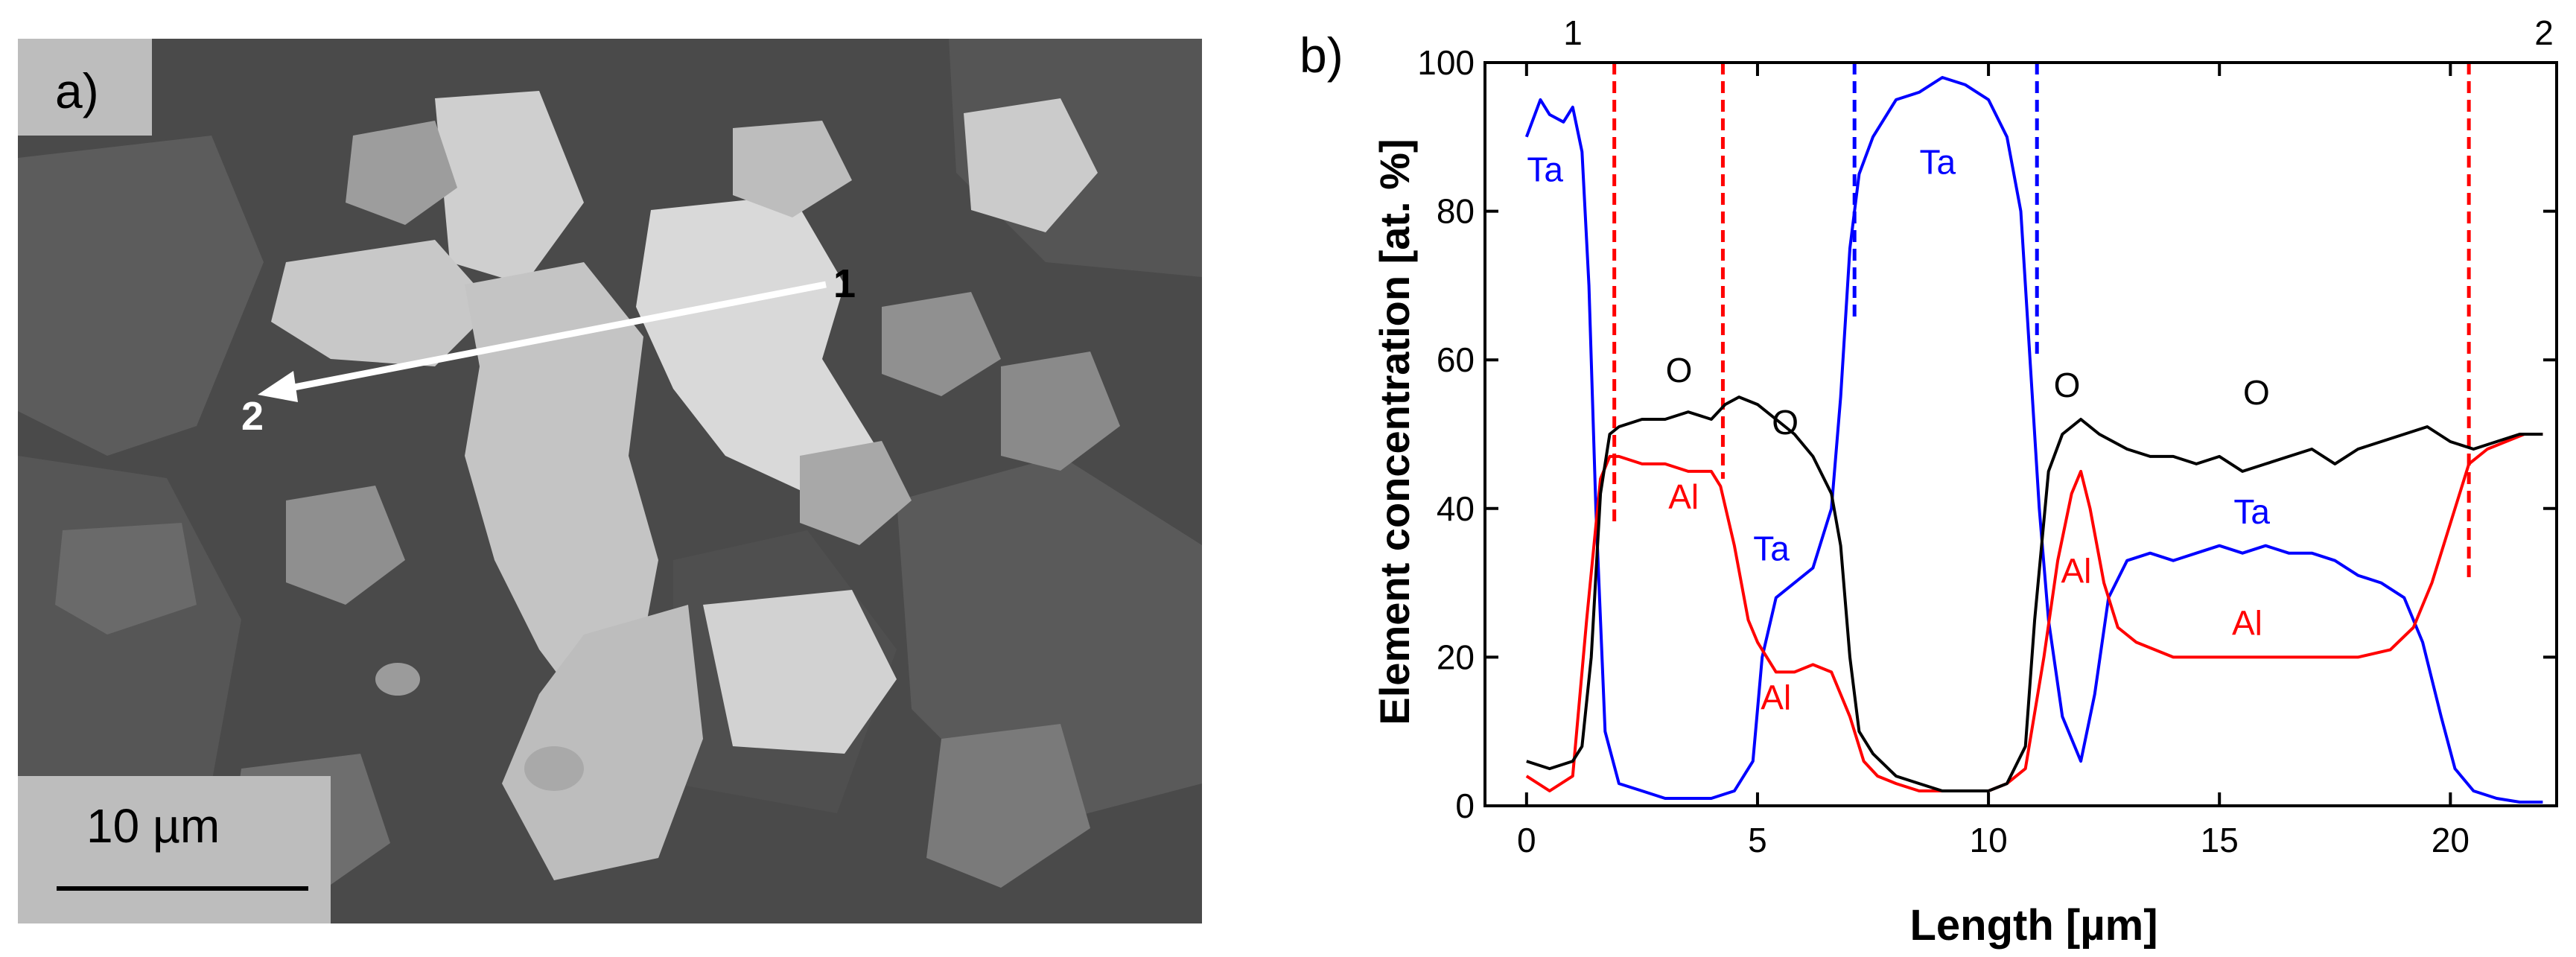  Describe the element at coordinates (1771, 549) in the screenshot. I see `series-label-ta-3: Ta` at that location.